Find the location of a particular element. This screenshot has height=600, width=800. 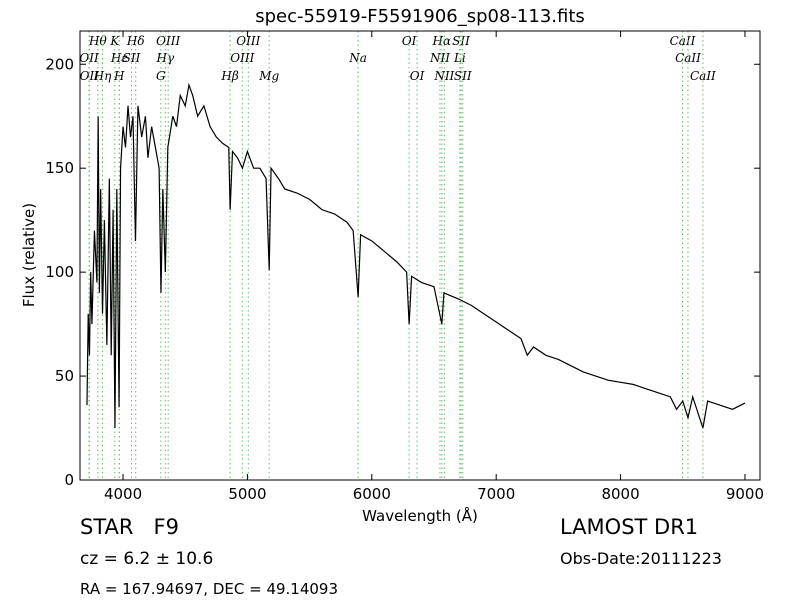

x-tick-label: 8000 is located at coordinates (620, 494).